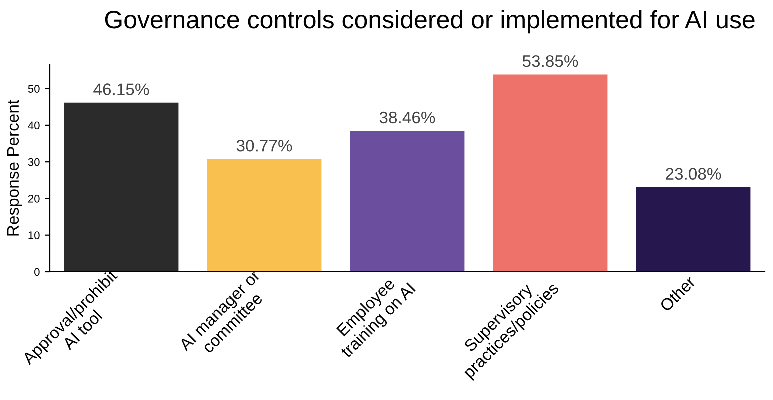 This screenshot has width=773, height=400. I want to click on data-label: 46.15%, so click(122, 90).